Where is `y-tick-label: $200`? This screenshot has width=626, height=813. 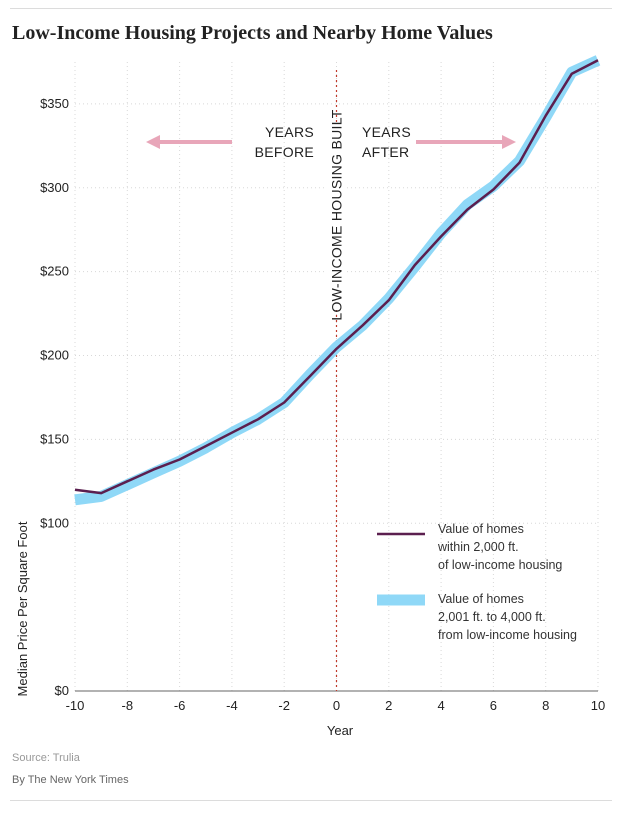
y-tick-label: $200 is located at coordinates (54, 355).